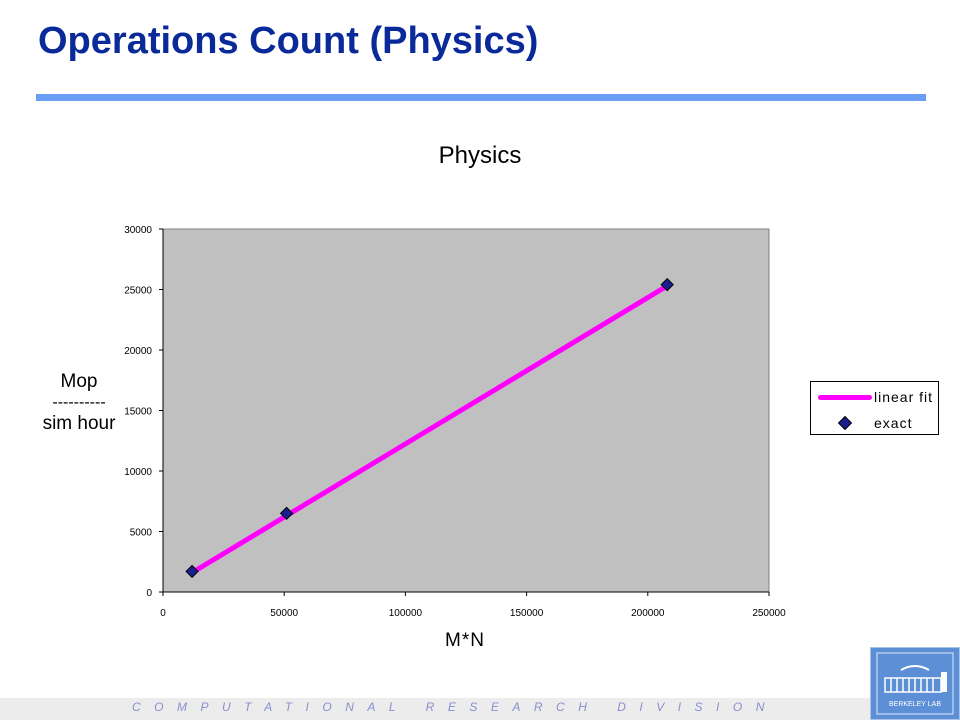 The width and height of the screenshot is (960, 724). I want to click on legend-label-linear-fit: linear fit, so click(904, 397).